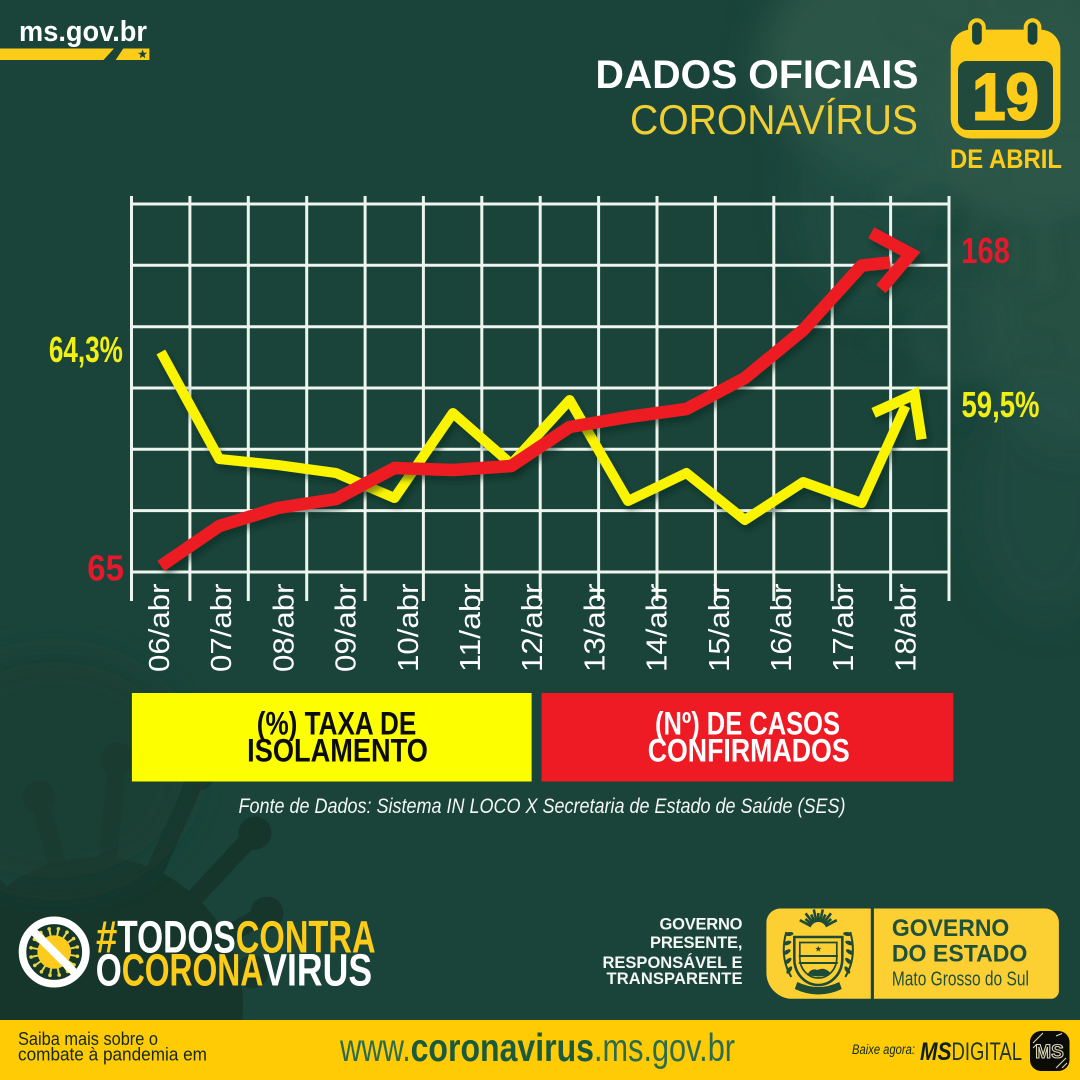 This screenshot has height=1080, width=1080. I want to click on svg-text: 08/abr, so click(284, 627).